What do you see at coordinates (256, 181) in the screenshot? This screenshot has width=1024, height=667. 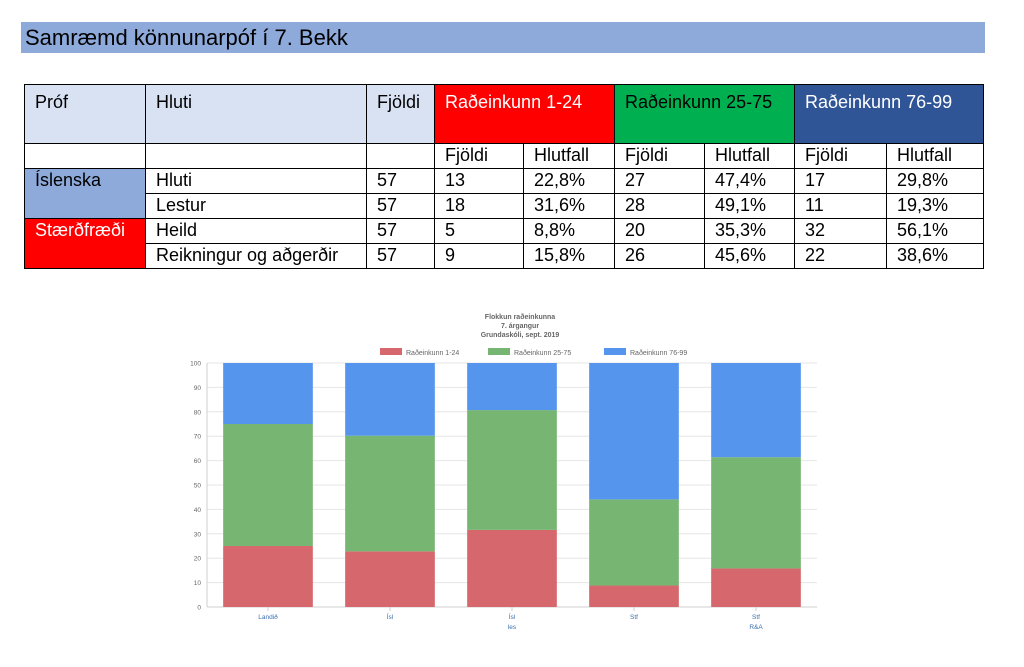 I see `row-hluti: Hluti` at bounding box center [256, 181].